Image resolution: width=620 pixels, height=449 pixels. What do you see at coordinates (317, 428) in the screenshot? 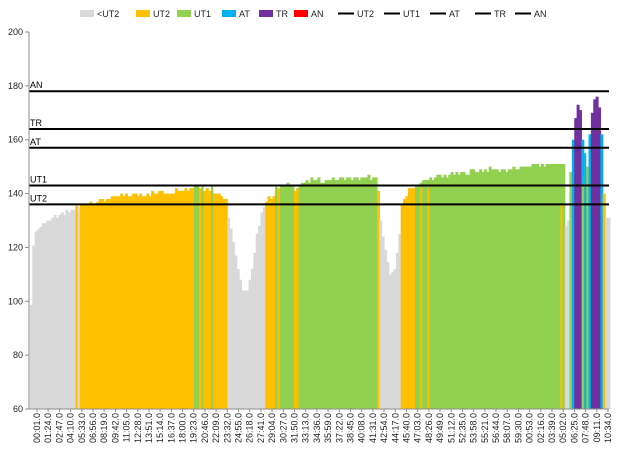
I see `x-tick-label: 34:36.0` at bounding box center [317, 428].